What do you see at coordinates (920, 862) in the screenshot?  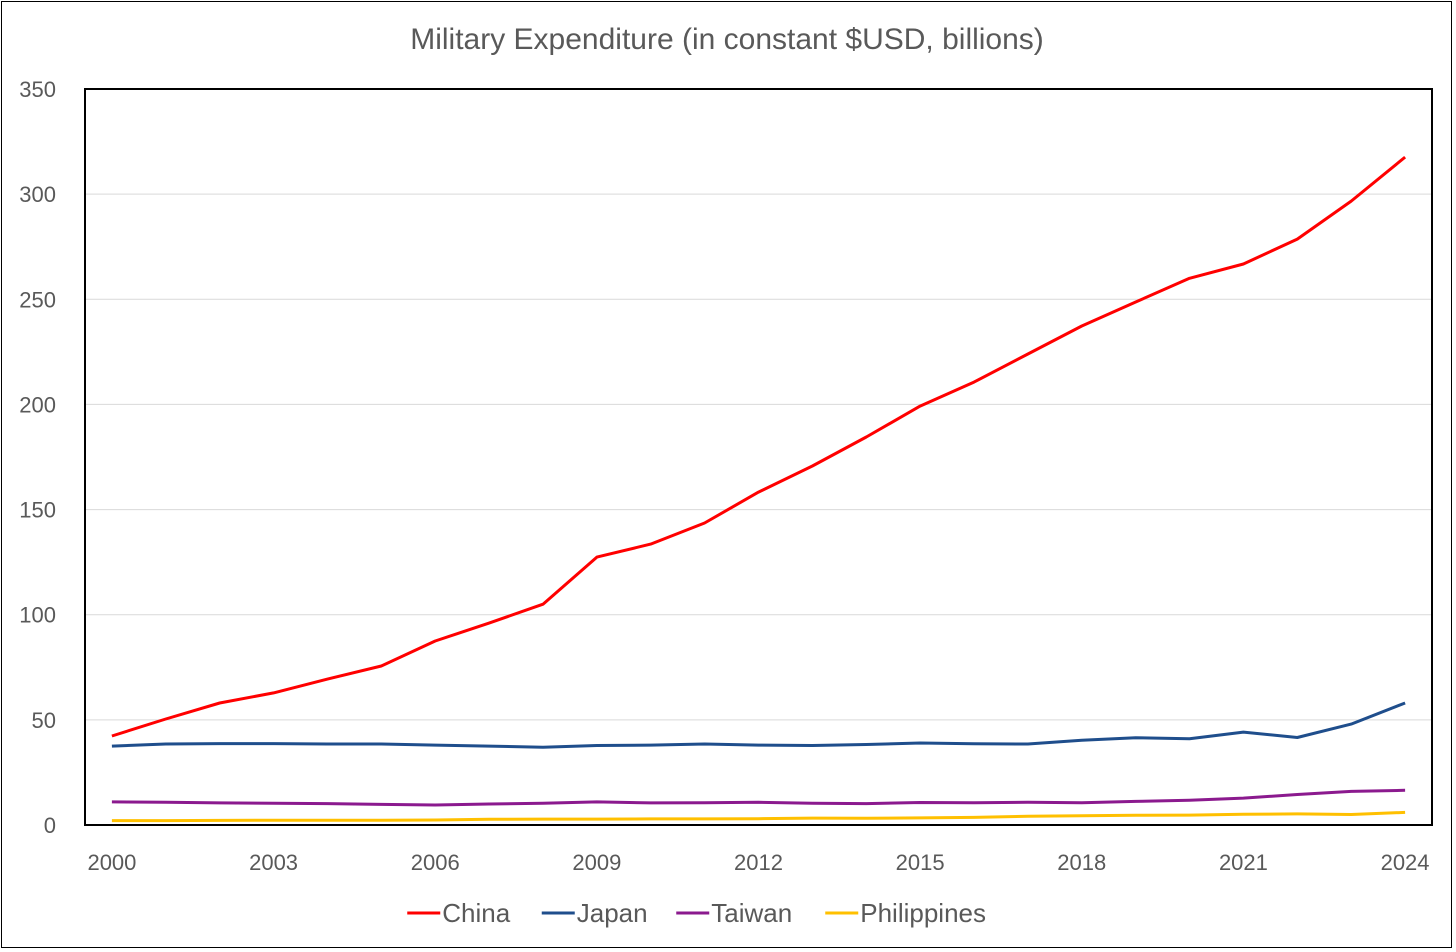 I see `x-tick-label: 2015` at bounding box center [920, 862].